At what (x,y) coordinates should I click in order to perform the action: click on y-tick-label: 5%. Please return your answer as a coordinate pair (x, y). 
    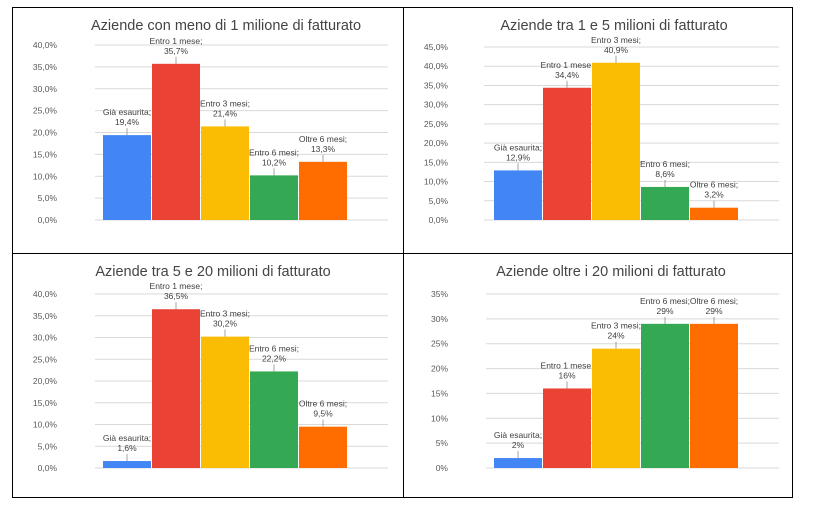
    Looking at the image, I should click on (442, 443).